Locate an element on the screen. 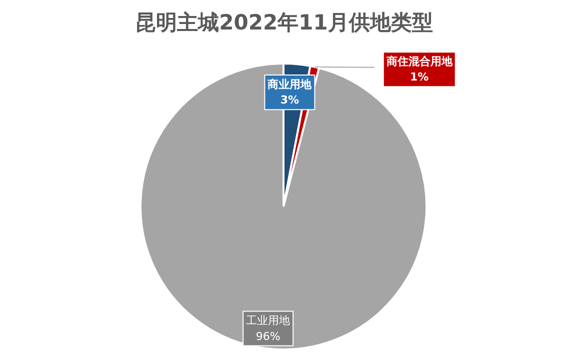 Image resolution: width=567 pixels, height=364 pixels. slice-label: 商业用地 is located at coordinates (289, 84).